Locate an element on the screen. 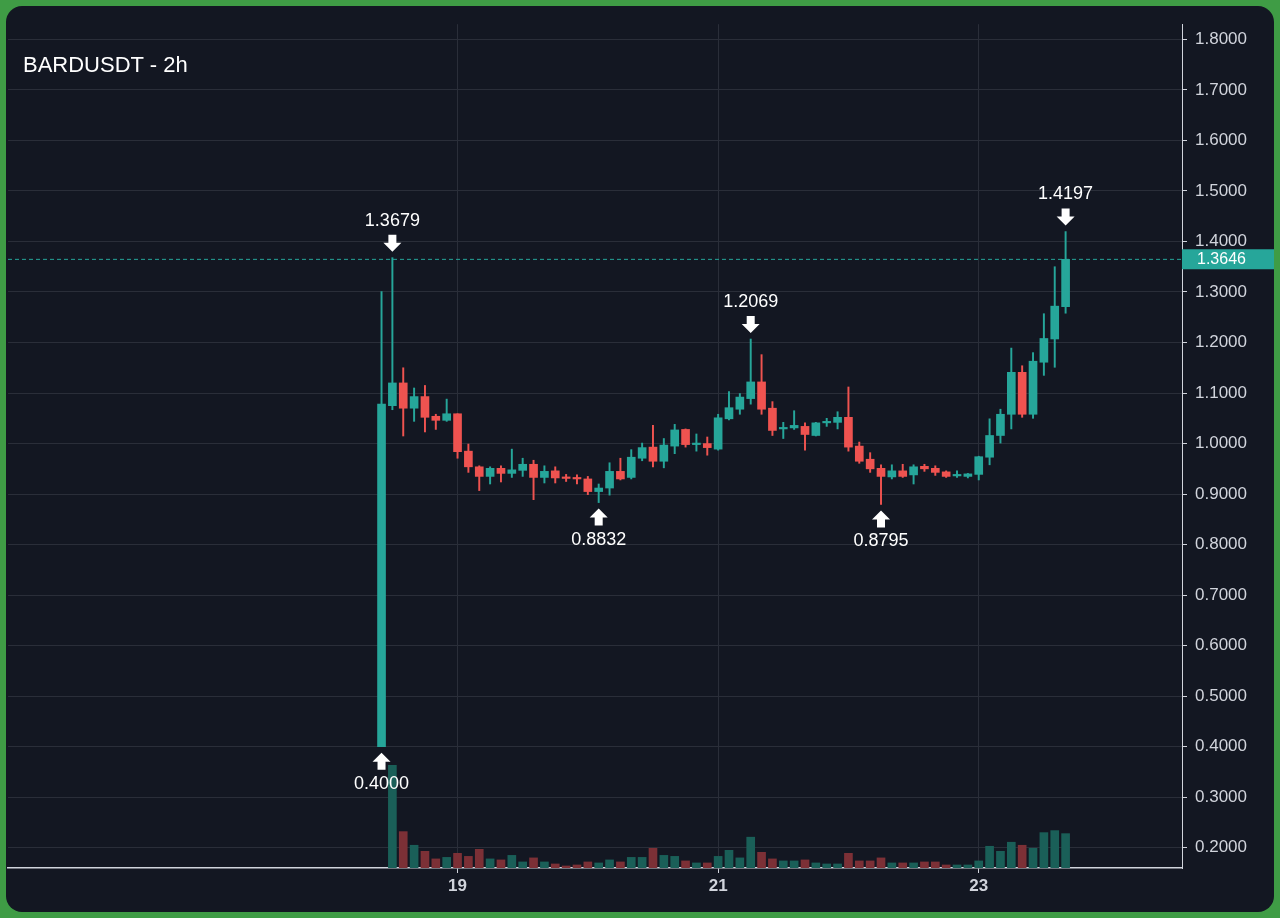 The image size is (1280, 918). y-tick-label: 1.3000 is located at coordinates (1221, 291).